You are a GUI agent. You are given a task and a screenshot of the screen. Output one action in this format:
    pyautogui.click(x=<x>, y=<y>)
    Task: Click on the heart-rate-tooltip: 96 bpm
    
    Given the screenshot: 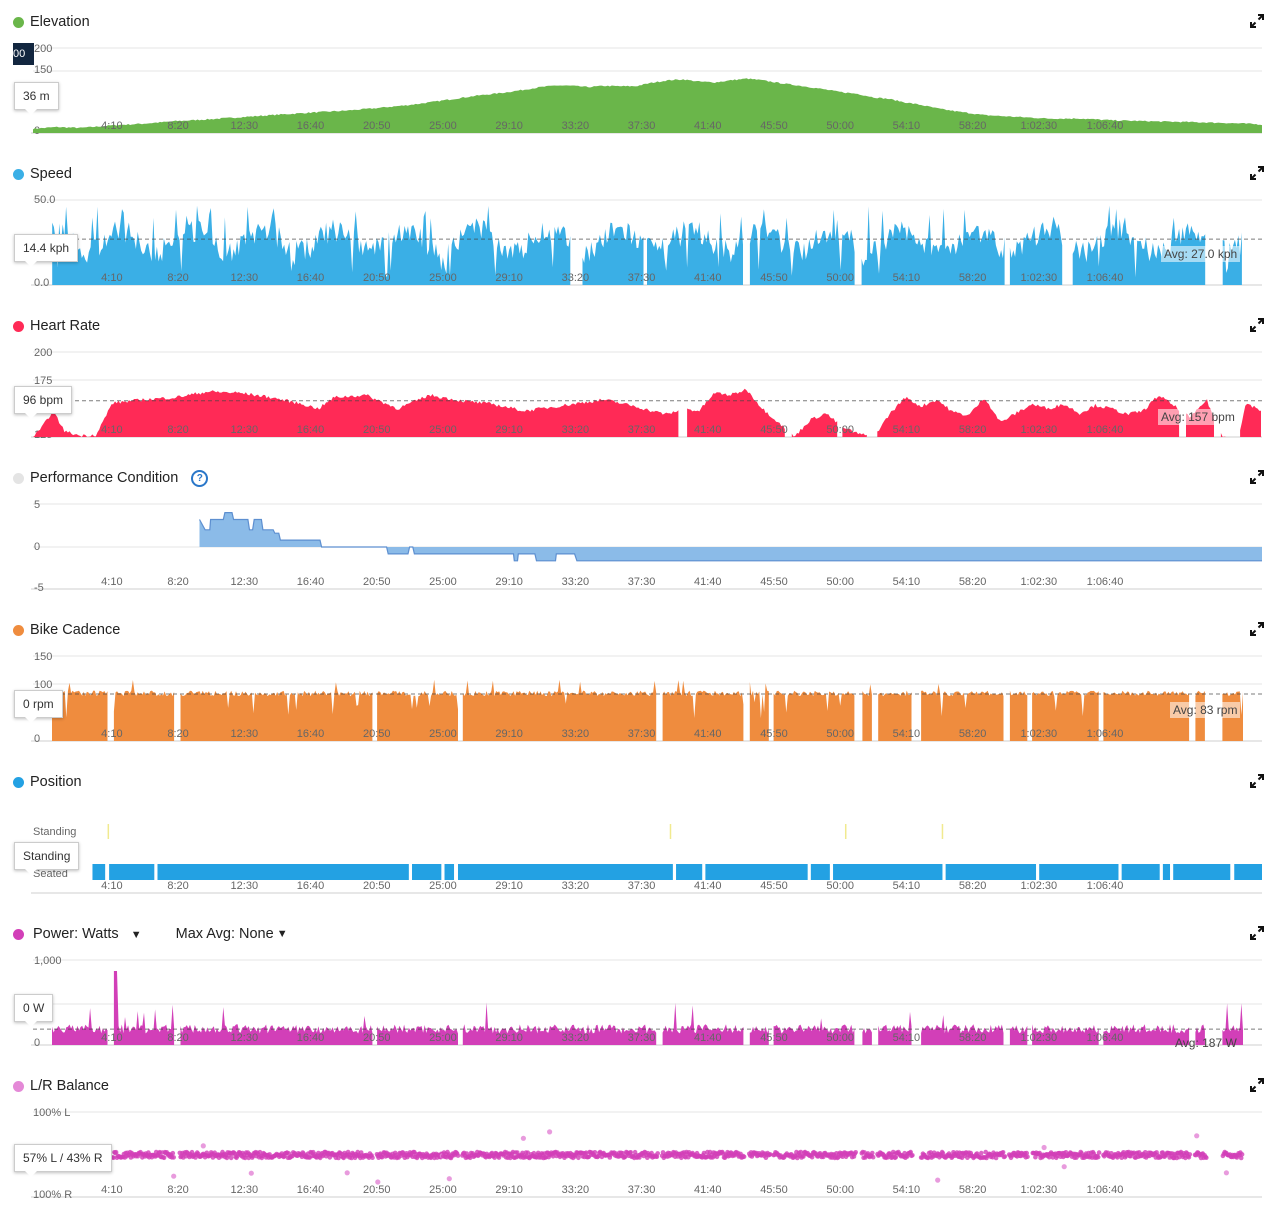 What is the action you would take?
    pyautogui.click(x=43, y=402)
    